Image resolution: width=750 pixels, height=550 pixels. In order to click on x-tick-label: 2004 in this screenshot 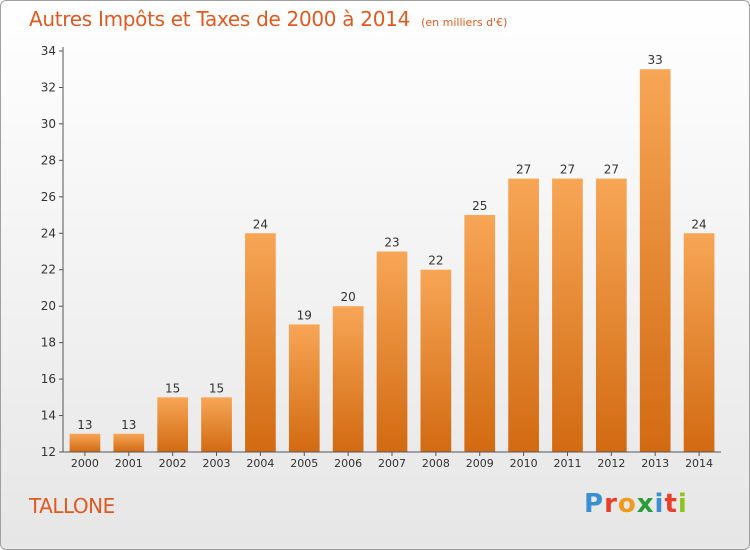, I will do `click(260, 463)`.